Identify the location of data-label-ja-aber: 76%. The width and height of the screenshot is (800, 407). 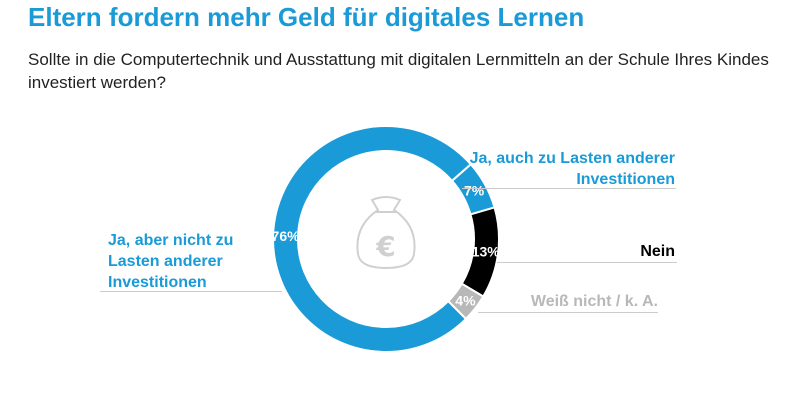
(286, 236).